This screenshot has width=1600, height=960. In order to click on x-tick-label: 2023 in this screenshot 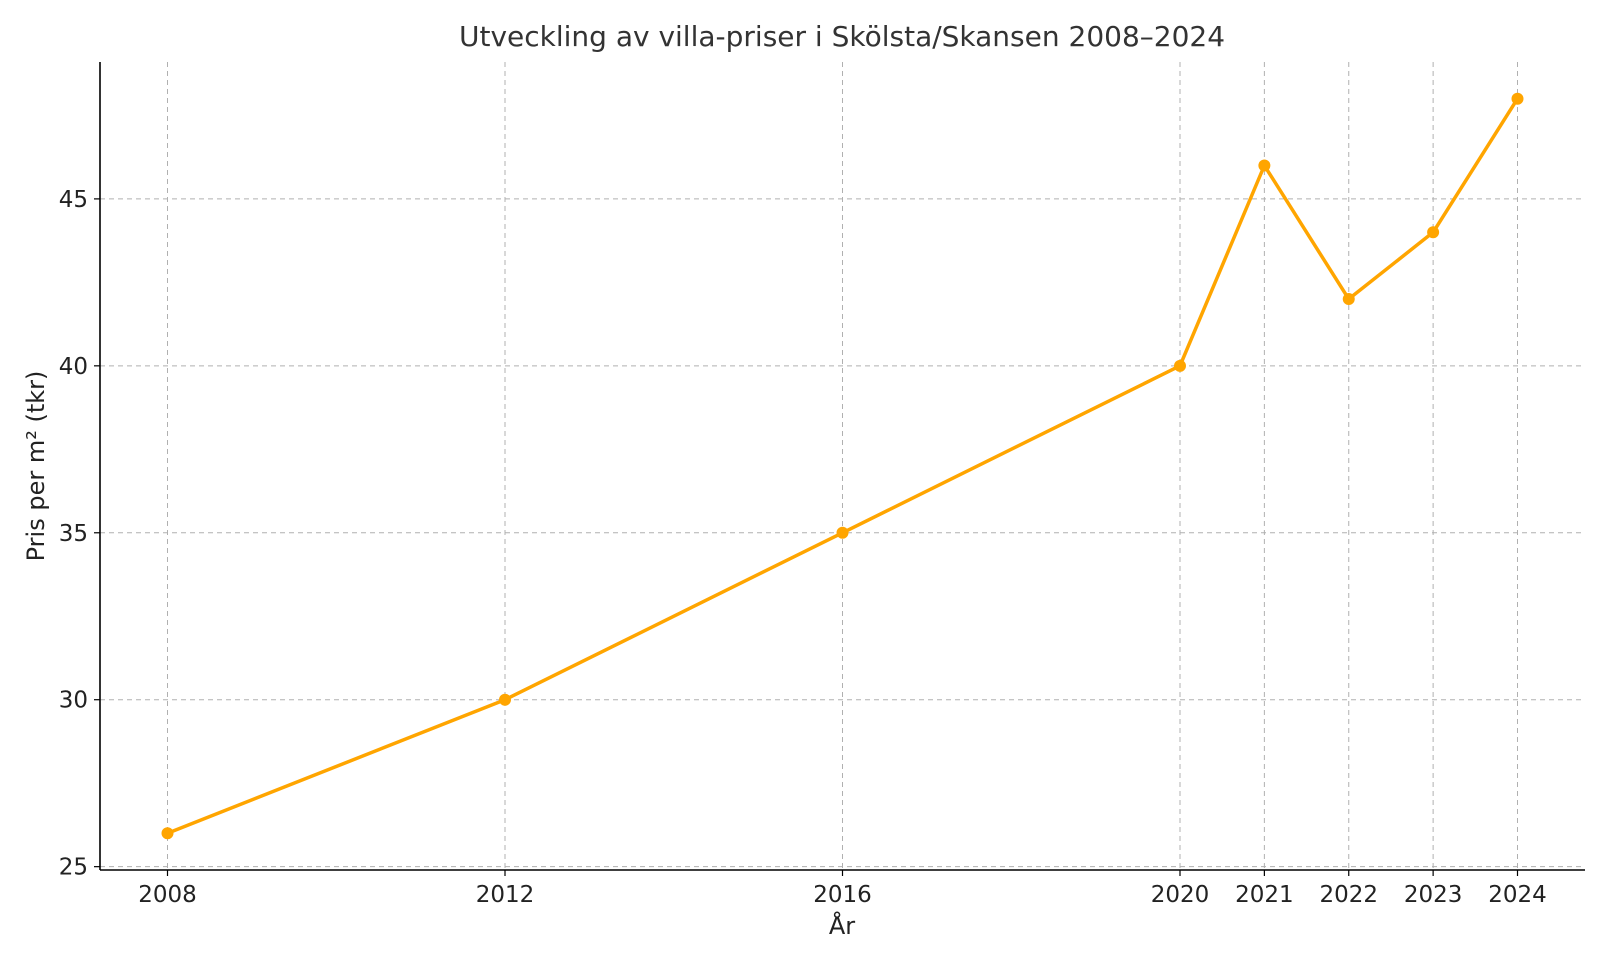, I will do `click(1433, 895)`.